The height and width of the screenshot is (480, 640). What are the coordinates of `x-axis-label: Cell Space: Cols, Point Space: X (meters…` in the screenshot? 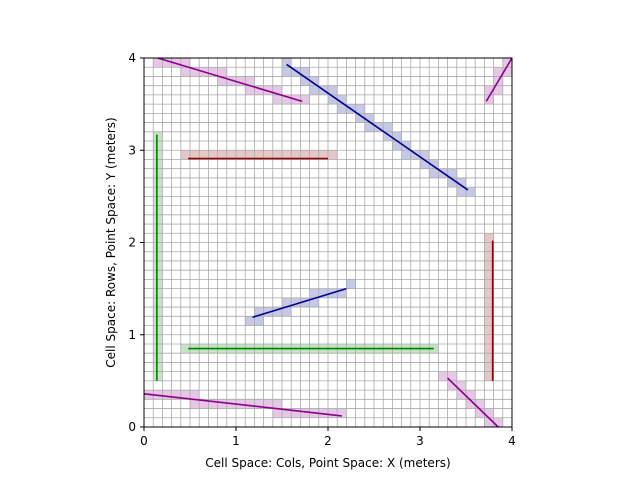 It's located at (327, 463).